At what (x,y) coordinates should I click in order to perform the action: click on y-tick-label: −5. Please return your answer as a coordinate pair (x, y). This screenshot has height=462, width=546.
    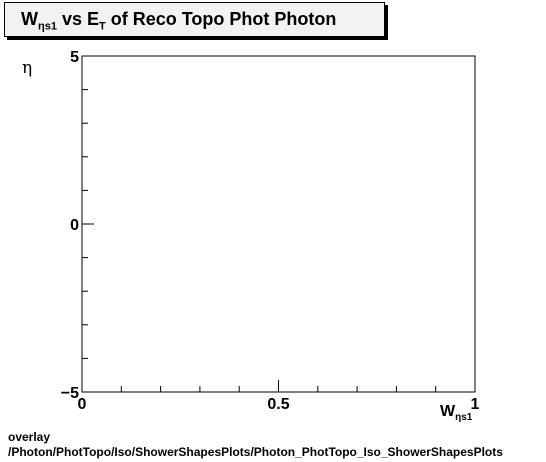
    Looking at the image, I should click on (70, 393).